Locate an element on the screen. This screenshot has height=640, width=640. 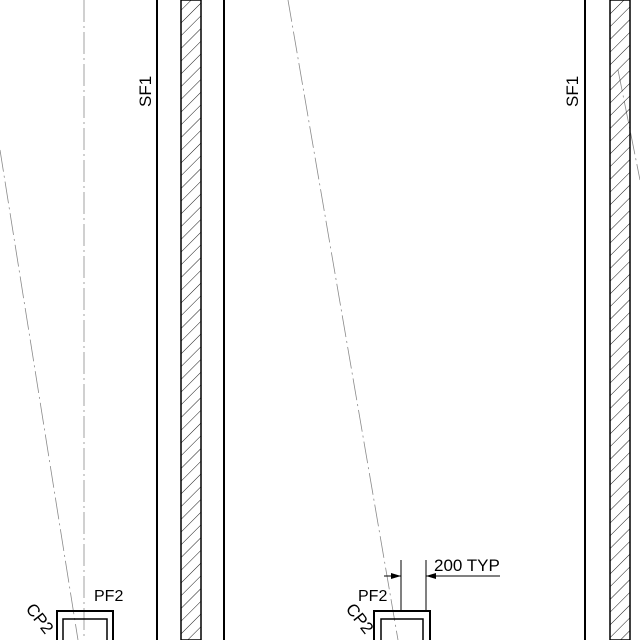
strip-footing-left is located at coordinates (190, 320).